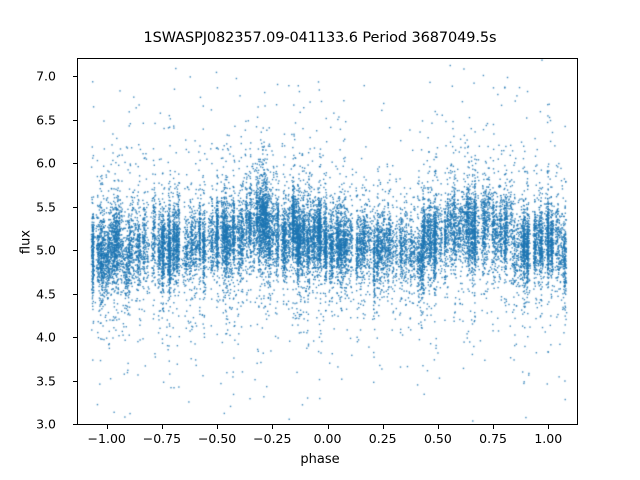 The image size is (640, 480). Describe the element at coordinates (320, 459) in the screenshot. I see `x-axis-label: phase` at that location.